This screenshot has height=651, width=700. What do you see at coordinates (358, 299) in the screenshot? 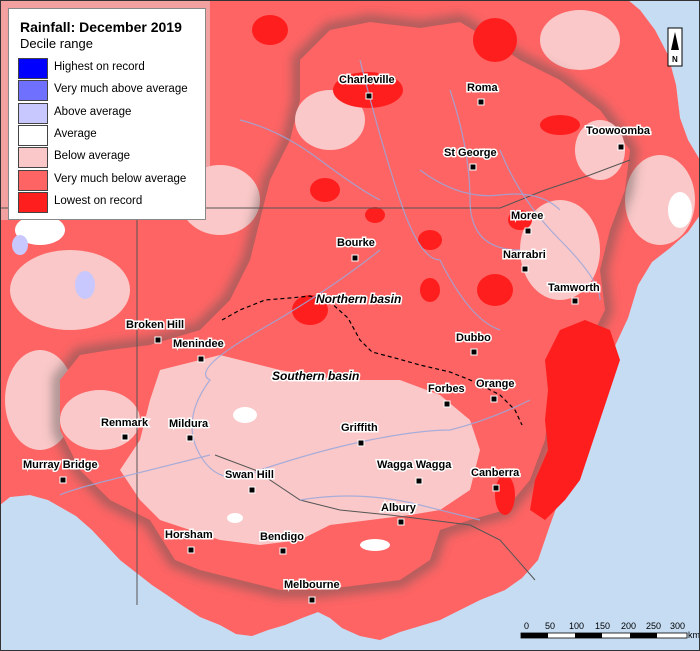
I see `northern-basin-label: Northern basin` at bounding box center [358, 299].